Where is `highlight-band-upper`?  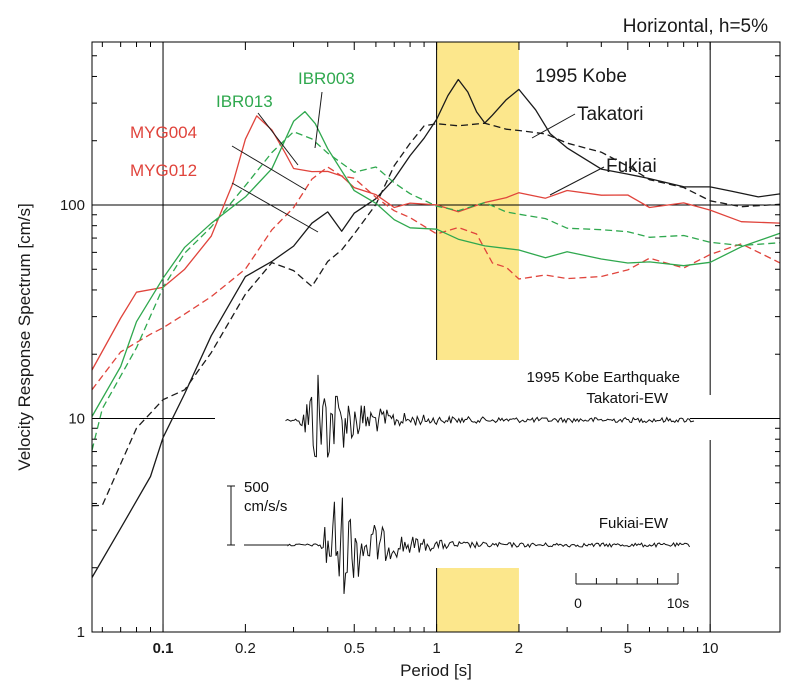 highlight-band-upper is located at coordinates (477, 201).